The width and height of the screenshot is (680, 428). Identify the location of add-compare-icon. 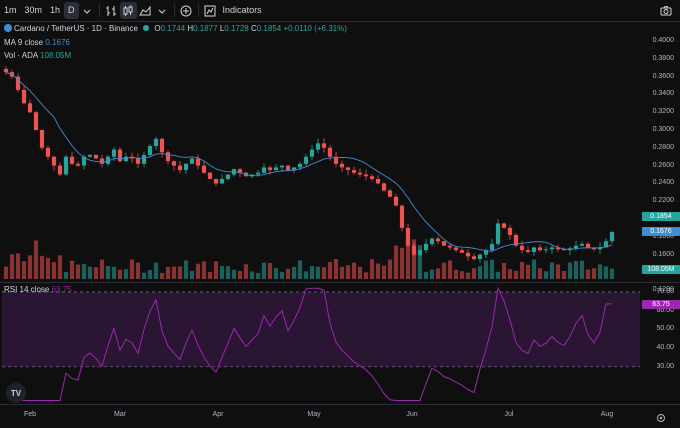
(186, 10).